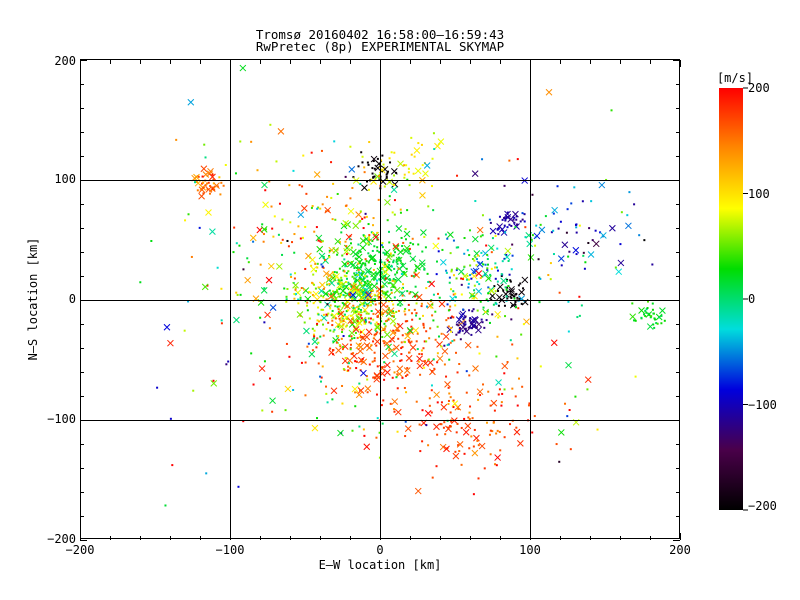 The image size is (800, 600). Describe the element at coordinates (72, 299) in the screenshot. I see `y-tick-label: 0` at that location.